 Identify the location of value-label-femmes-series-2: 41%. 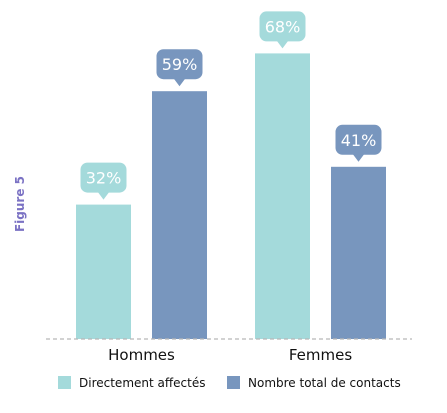
(359, 140).